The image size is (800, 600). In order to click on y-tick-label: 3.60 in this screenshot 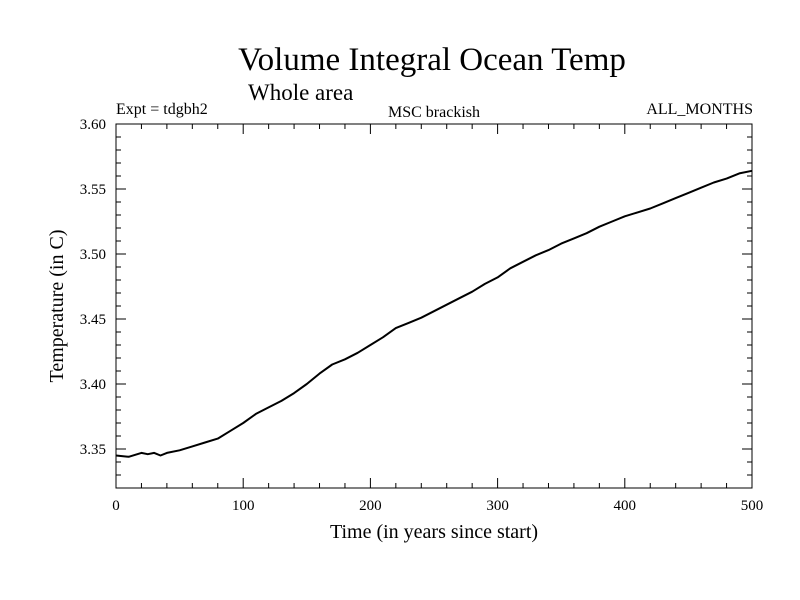, I will do `click(93, 125)`.